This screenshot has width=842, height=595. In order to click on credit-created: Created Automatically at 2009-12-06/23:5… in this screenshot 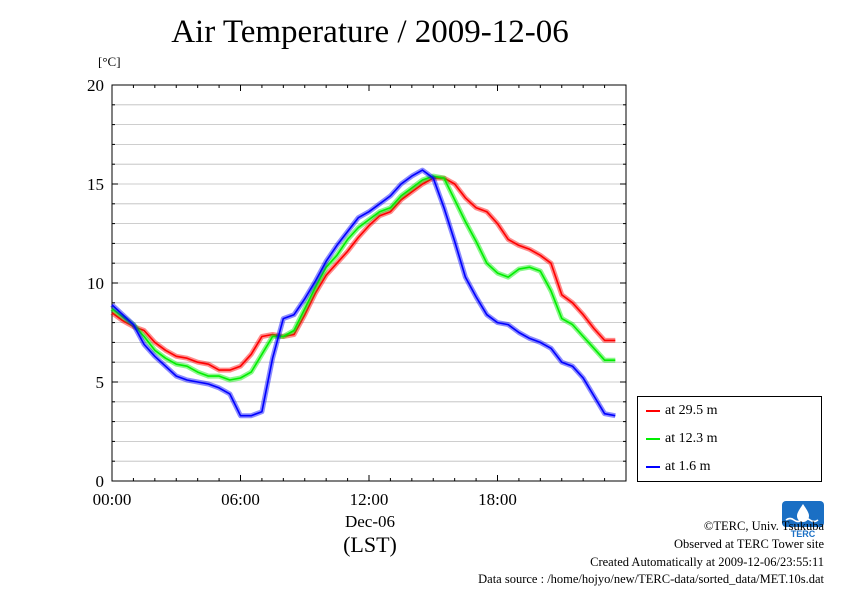, I will do `click(707, 562)`.